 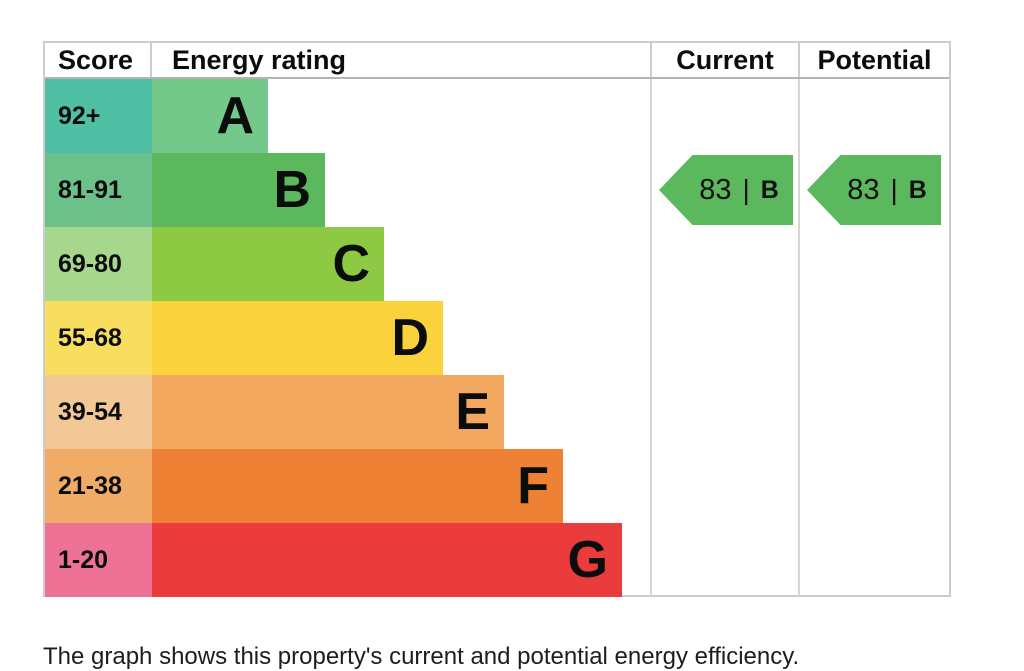 I want to click on band-bar-C: C, so click(x=268, y=264).